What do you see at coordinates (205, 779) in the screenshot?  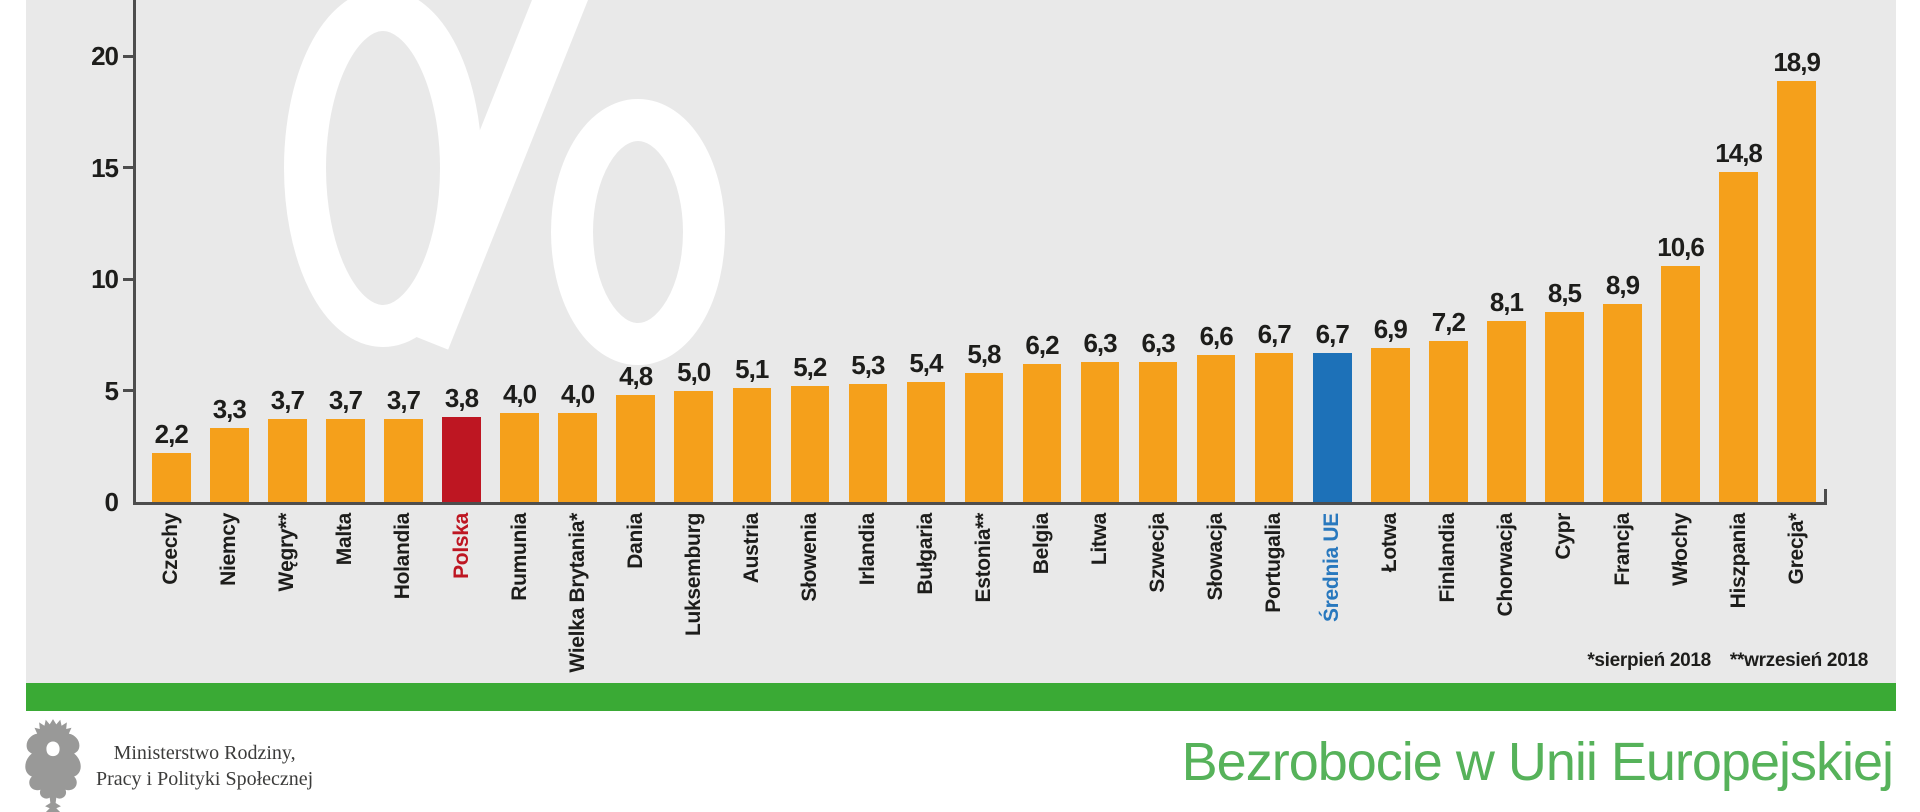 I see `ministry-name-line2: Pracy i Polityki Społecznej` at bounding box center [205, 779].